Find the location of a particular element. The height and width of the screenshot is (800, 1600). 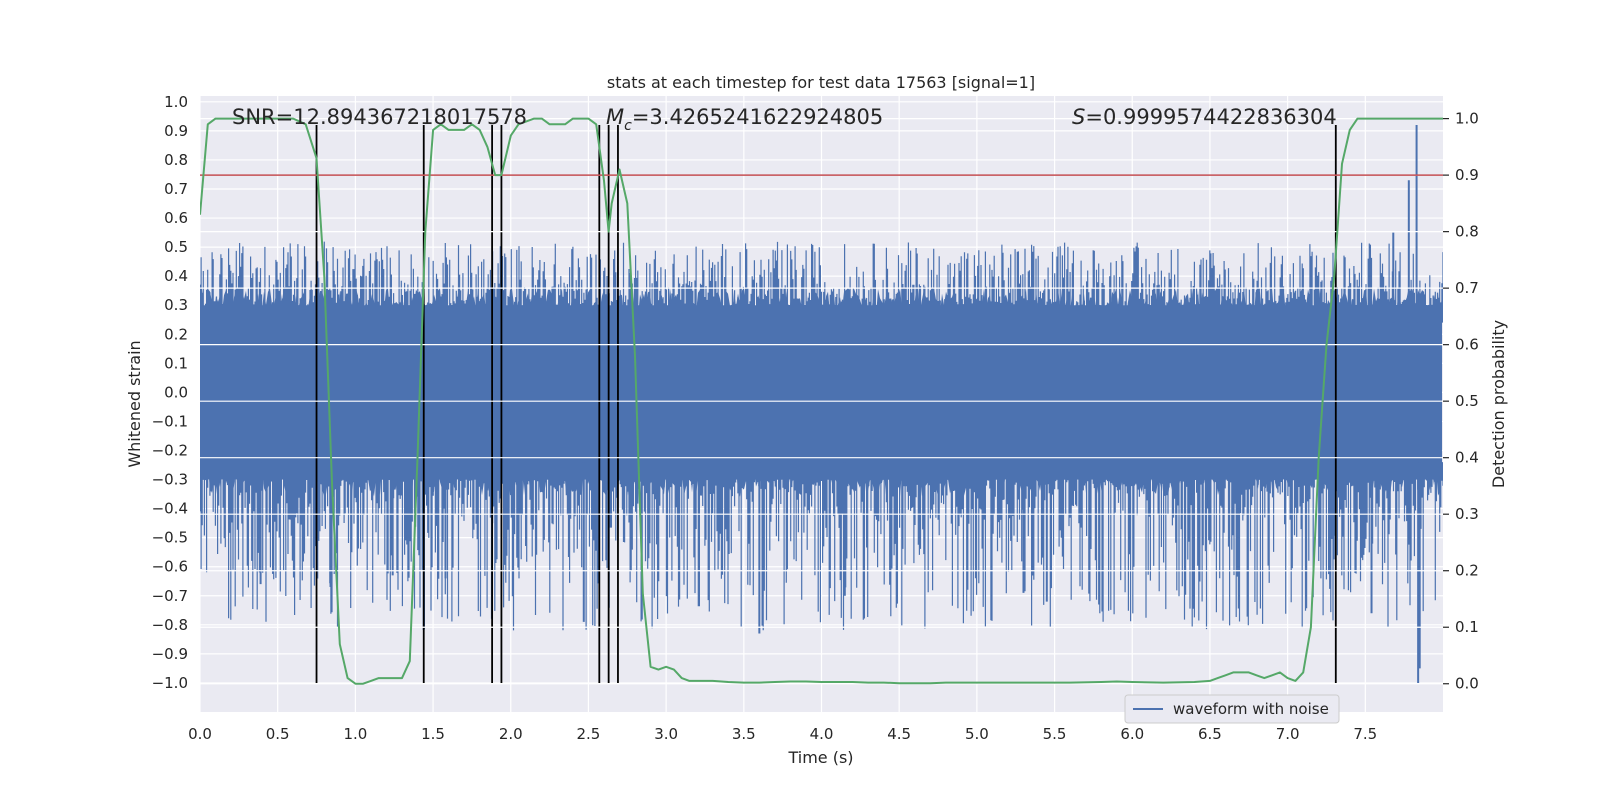

chirp-mass-annotation: Mc=3.4265241622924805 is located at coordinates (744, 119).